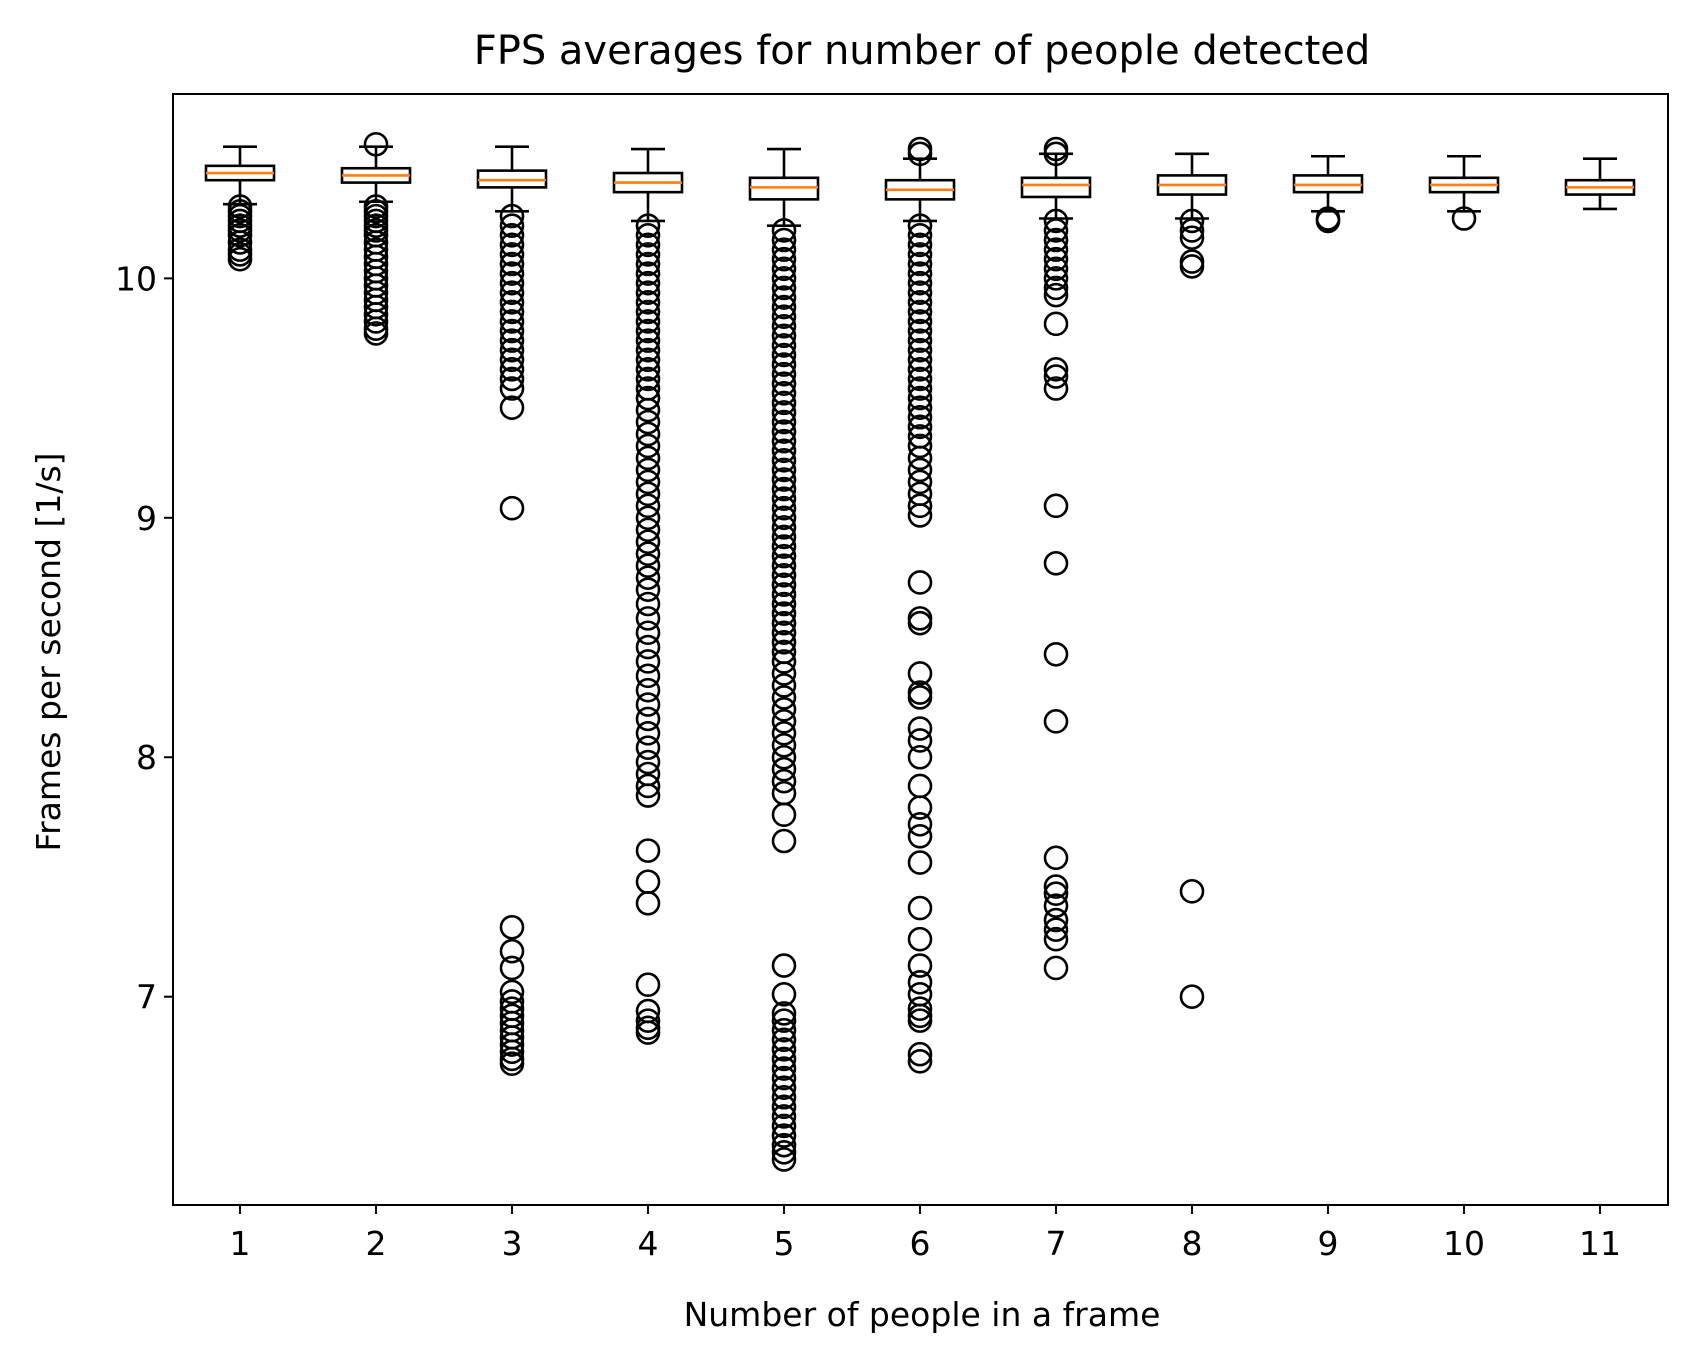 The image size is (1692, 1361). Describe the element at coordinates (1192, 1243) in the screenshot. I see `x-tick-label: 8` at that location.